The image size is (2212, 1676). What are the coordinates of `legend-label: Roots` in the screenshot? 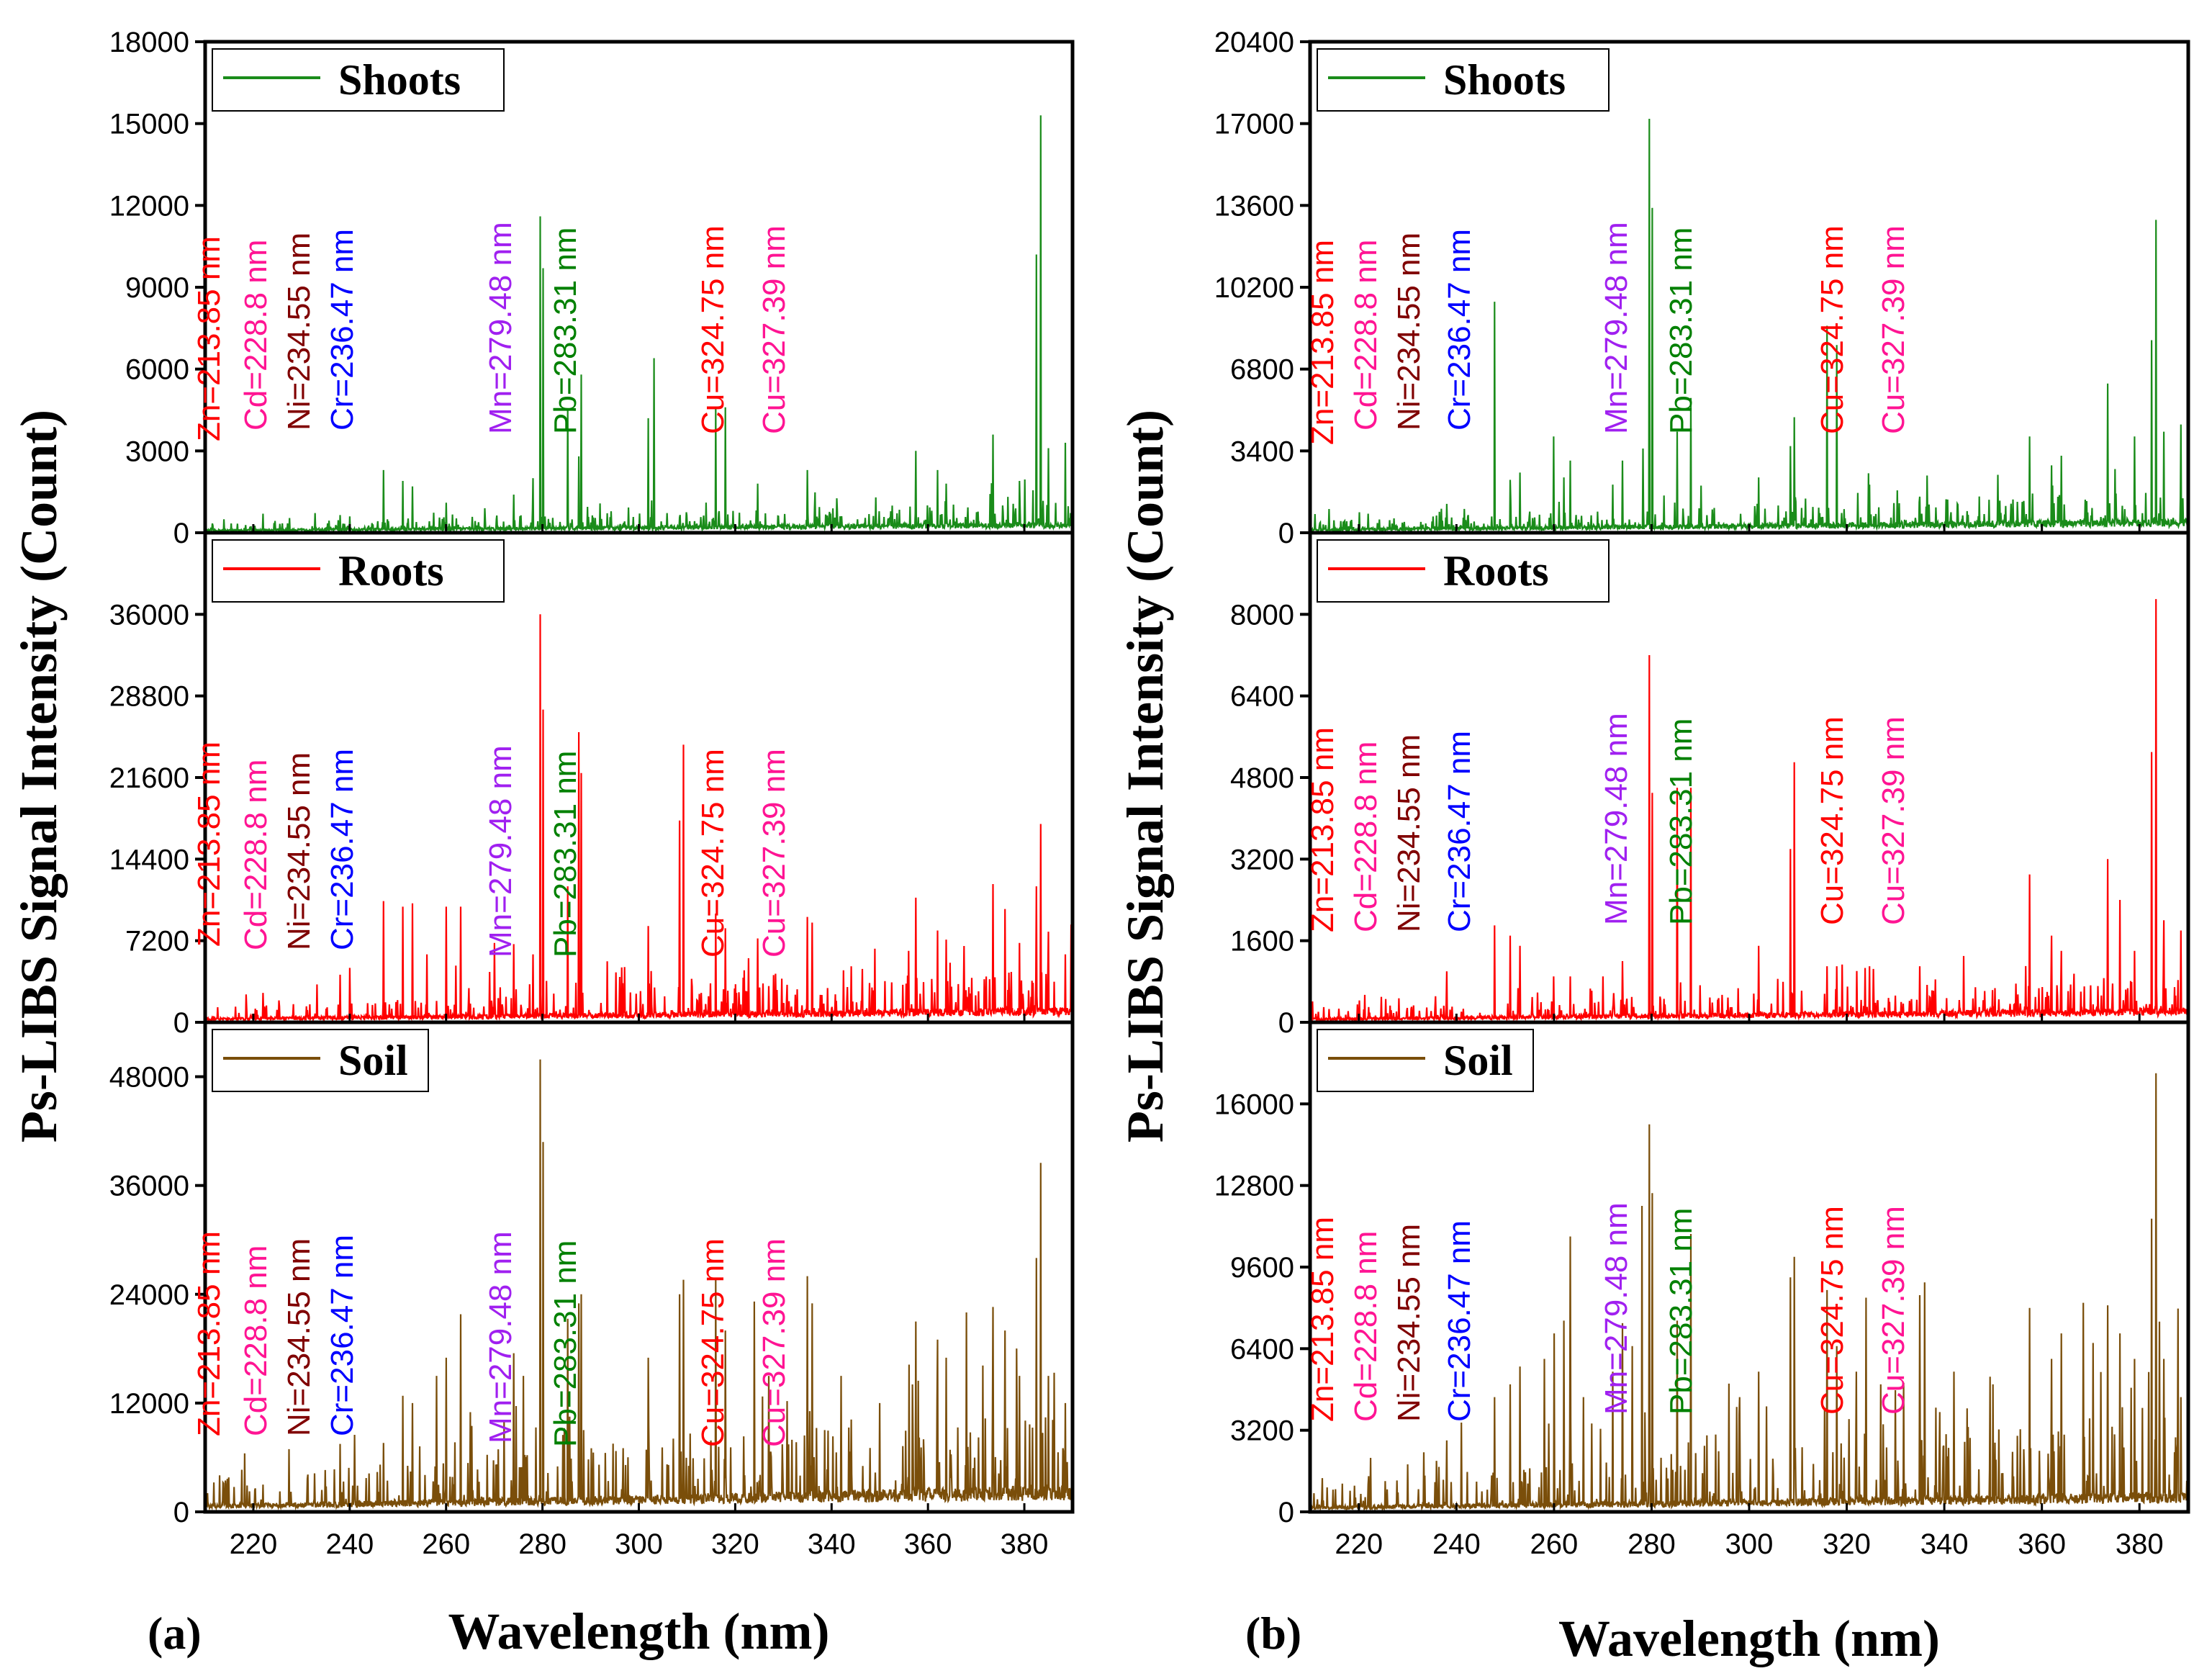 It's located at (391, 571).